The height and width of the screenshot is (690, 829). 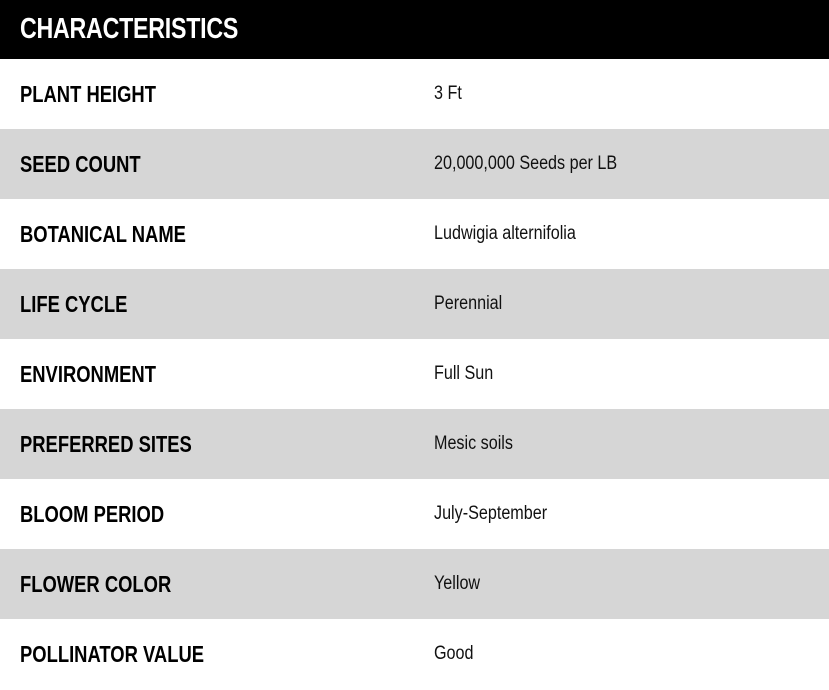 I want to click on row-label: BLOOM PERIOD, so click(x=92, y=513).